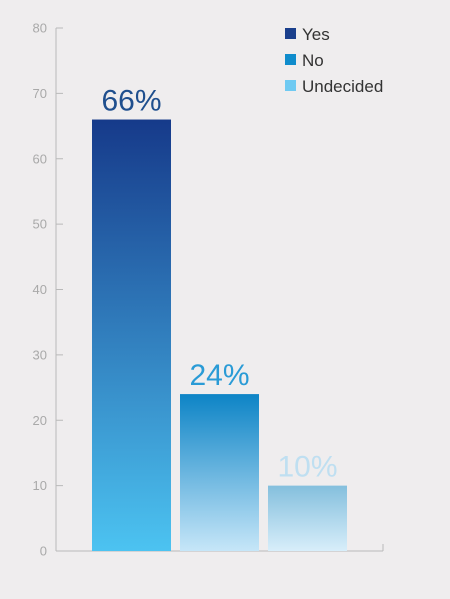 This screenshot has width=450, height=599. What do you see at coordinates (40, 93) in the screenshot?
I see `y-tick-label: 70` at bounding box center [40, 93].